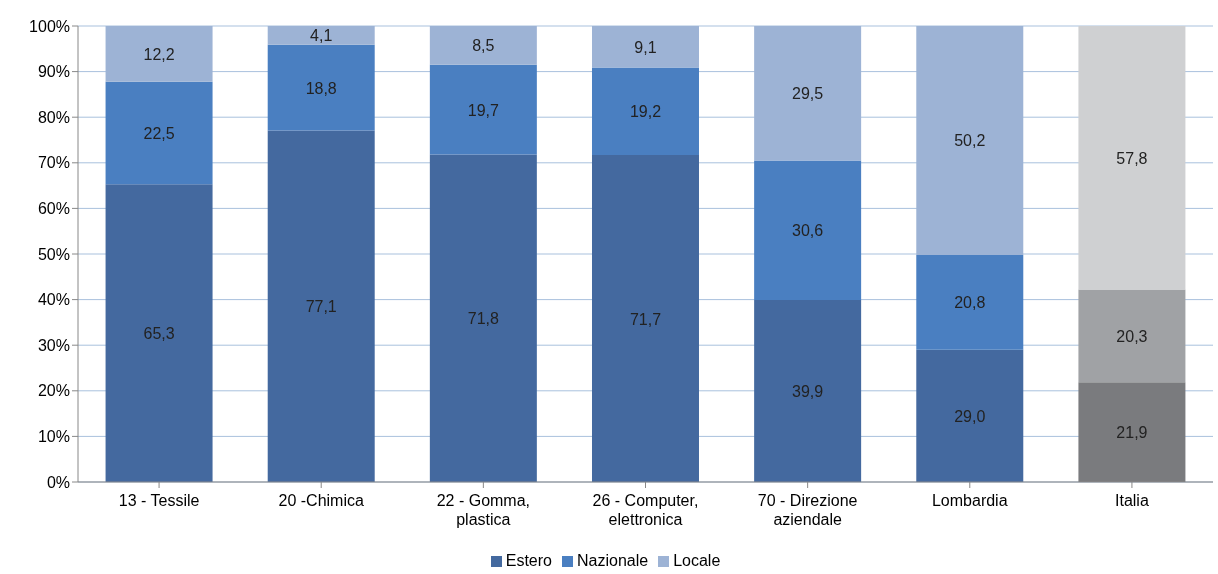  What do you see at coordinates (697, 560) in the screenshot?
I see `legend-label: Locale` at bounding box center [697, 560].